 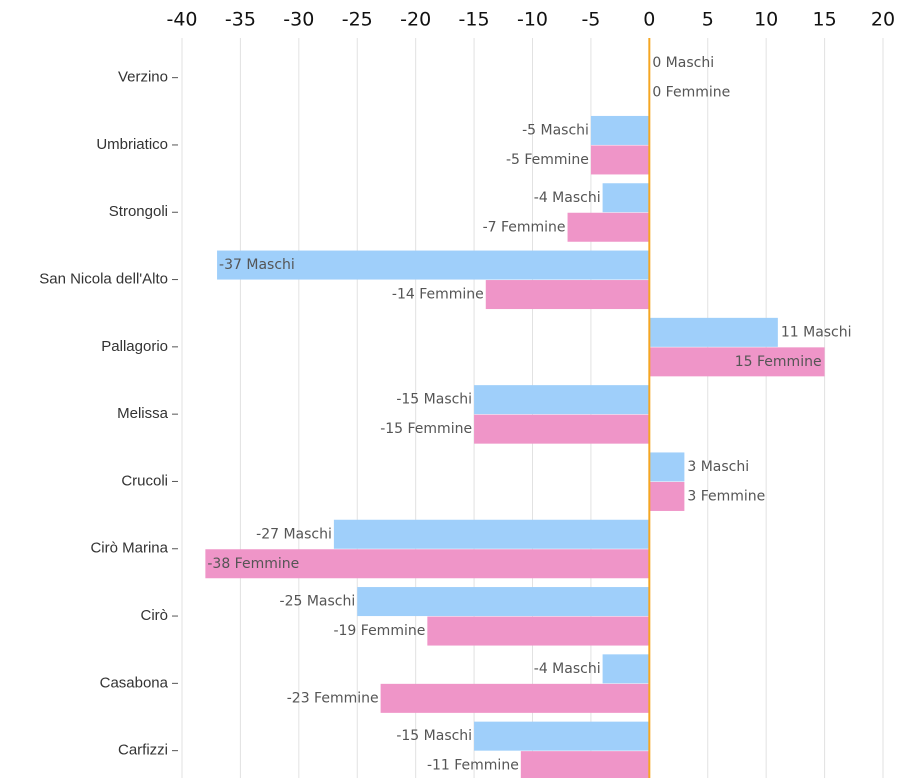 What do you see at coordinates (473, 766) in the screenshot?
I see `value-label: -11 Femmine` at bounding box center [473, 766].